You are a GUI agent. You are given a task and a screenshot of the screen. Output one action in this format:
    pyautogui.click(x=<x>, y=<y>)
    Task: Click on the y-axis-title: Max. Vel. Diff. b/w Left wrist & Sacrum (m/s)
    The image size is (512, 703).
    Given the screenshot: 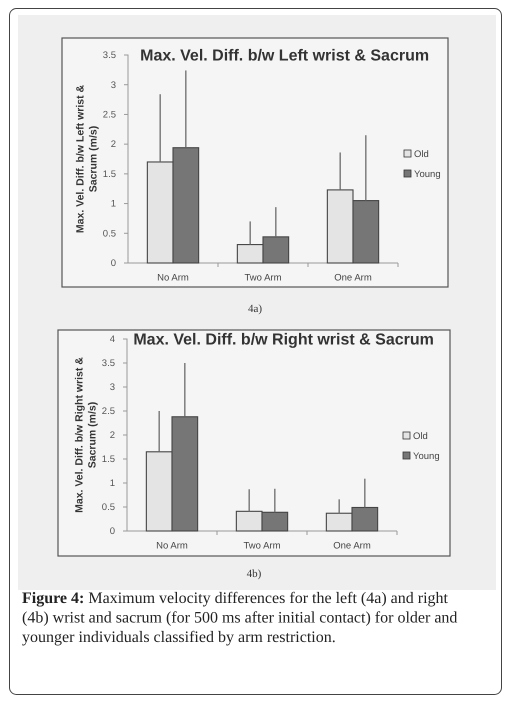 What is the action you would take?
    pyautogui.click(x=87, y=159)
    